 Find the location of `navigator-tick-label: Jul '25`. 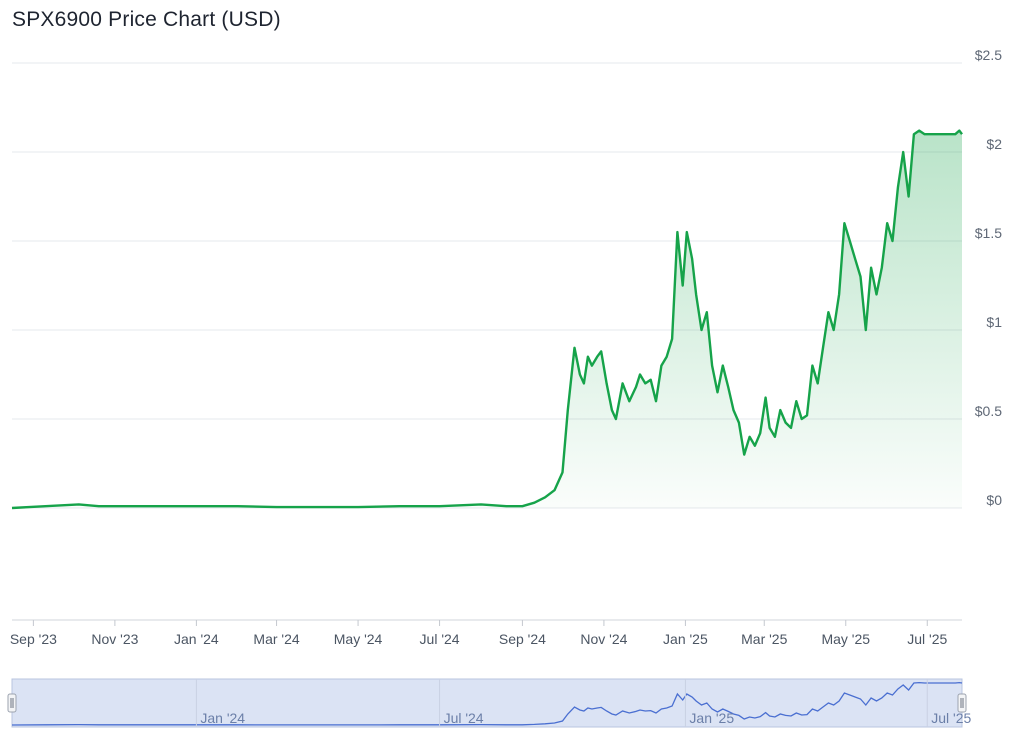

navigator-tick-label: Jul '25 is located at coordinates (951, 718).